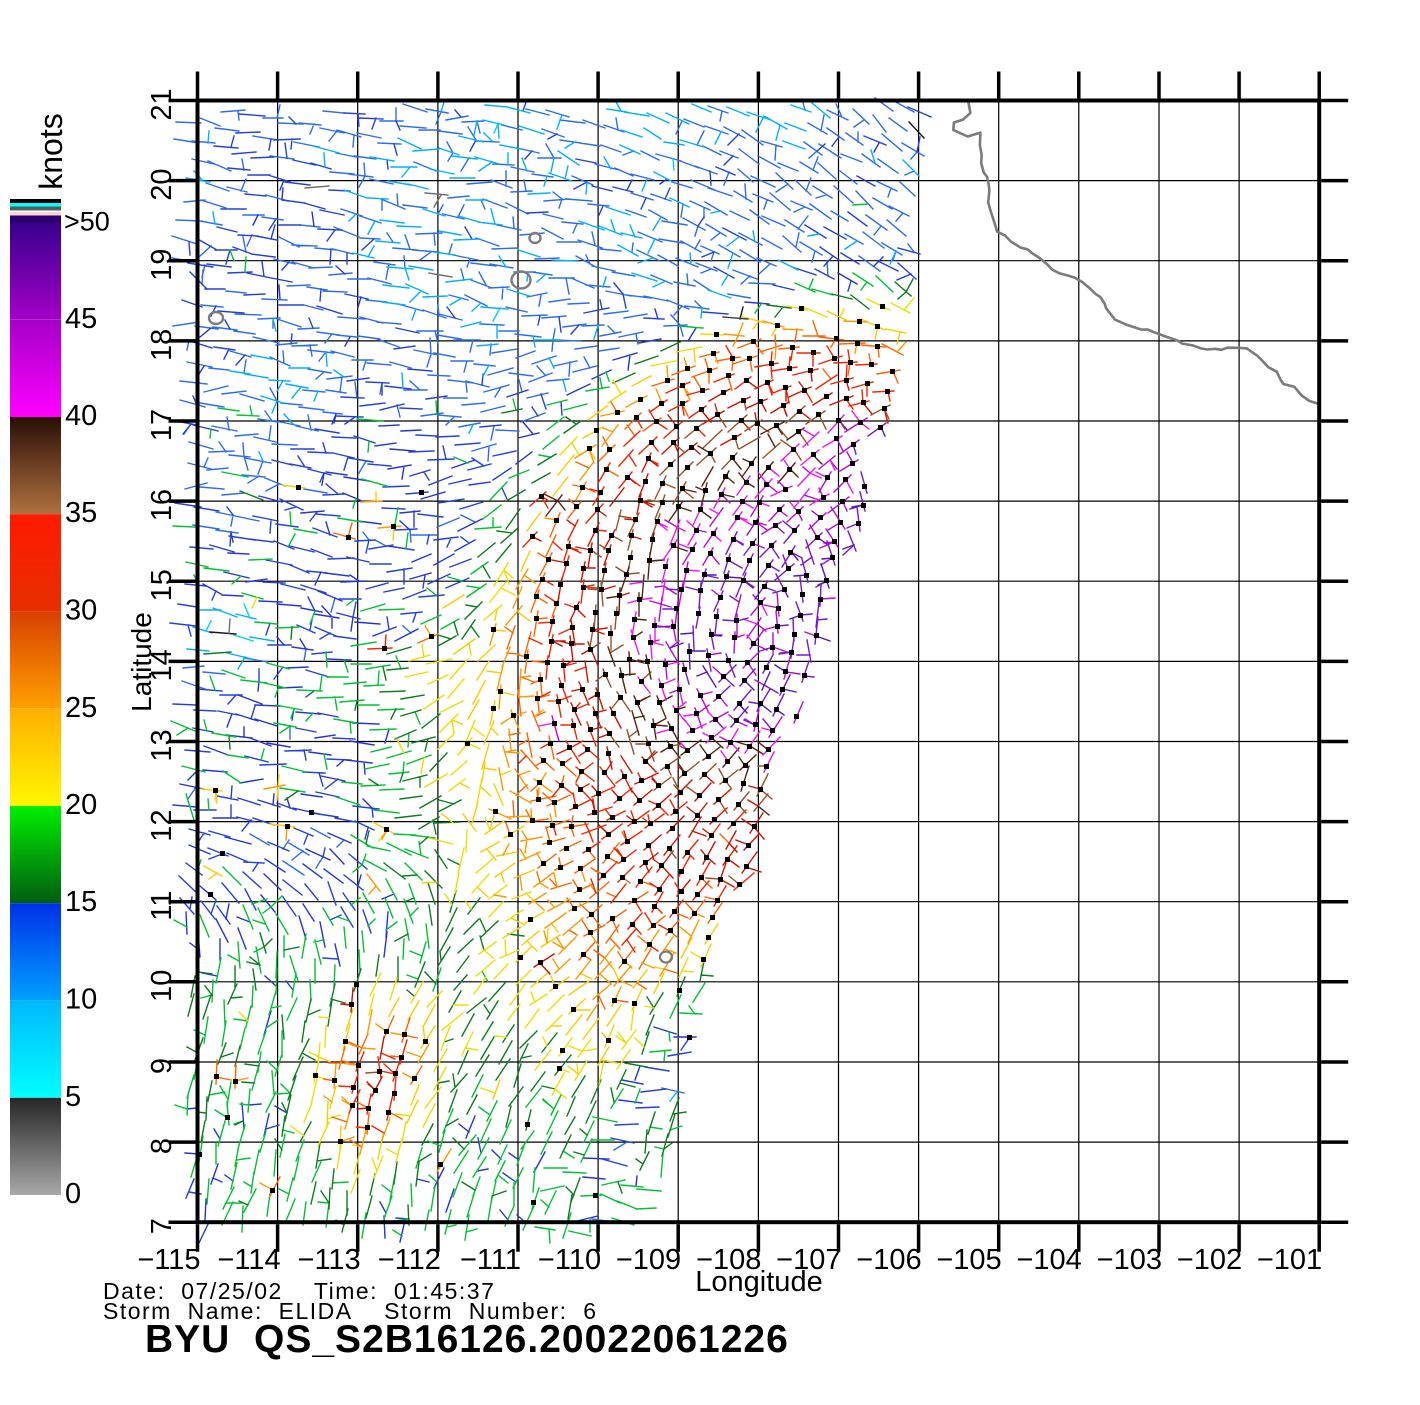  What do you see at coordinates (490, 1260) in the screenshot?
I see `svg-text: −111` at bounding box center [490, 1260].